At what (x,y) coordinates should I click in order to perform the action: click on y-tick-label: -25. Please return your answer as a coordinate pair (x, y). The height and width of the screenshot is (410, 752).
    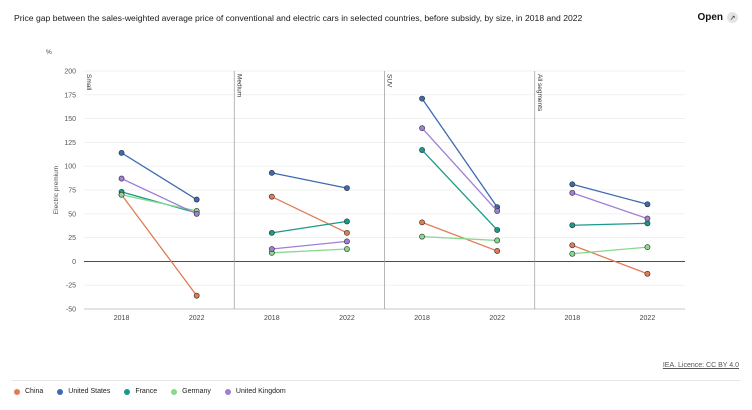
    Looking at the image, I should click on (71, 286).